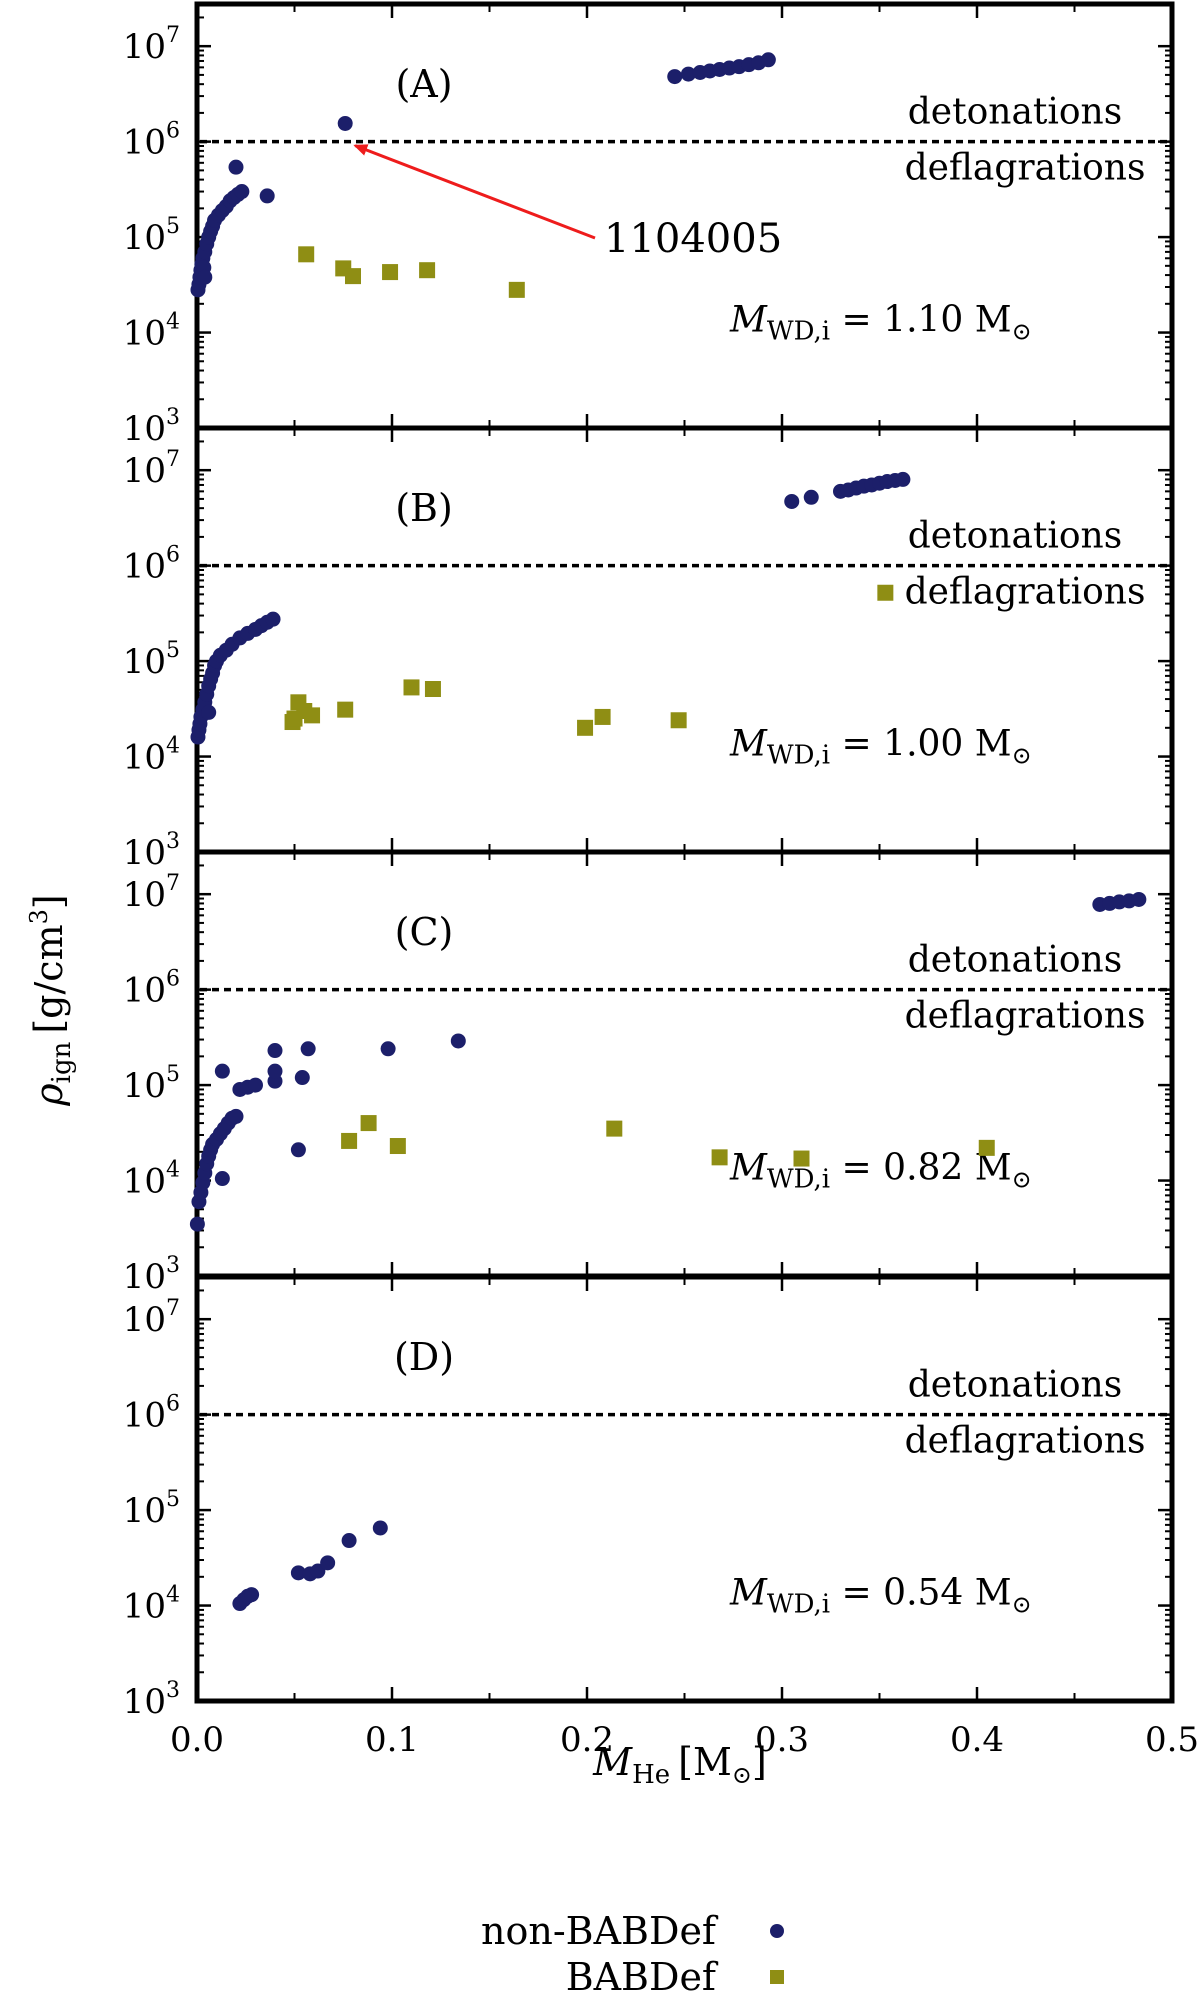  I want to click on y-axis-title: ρign [g/cm3], so click(51, 1000).